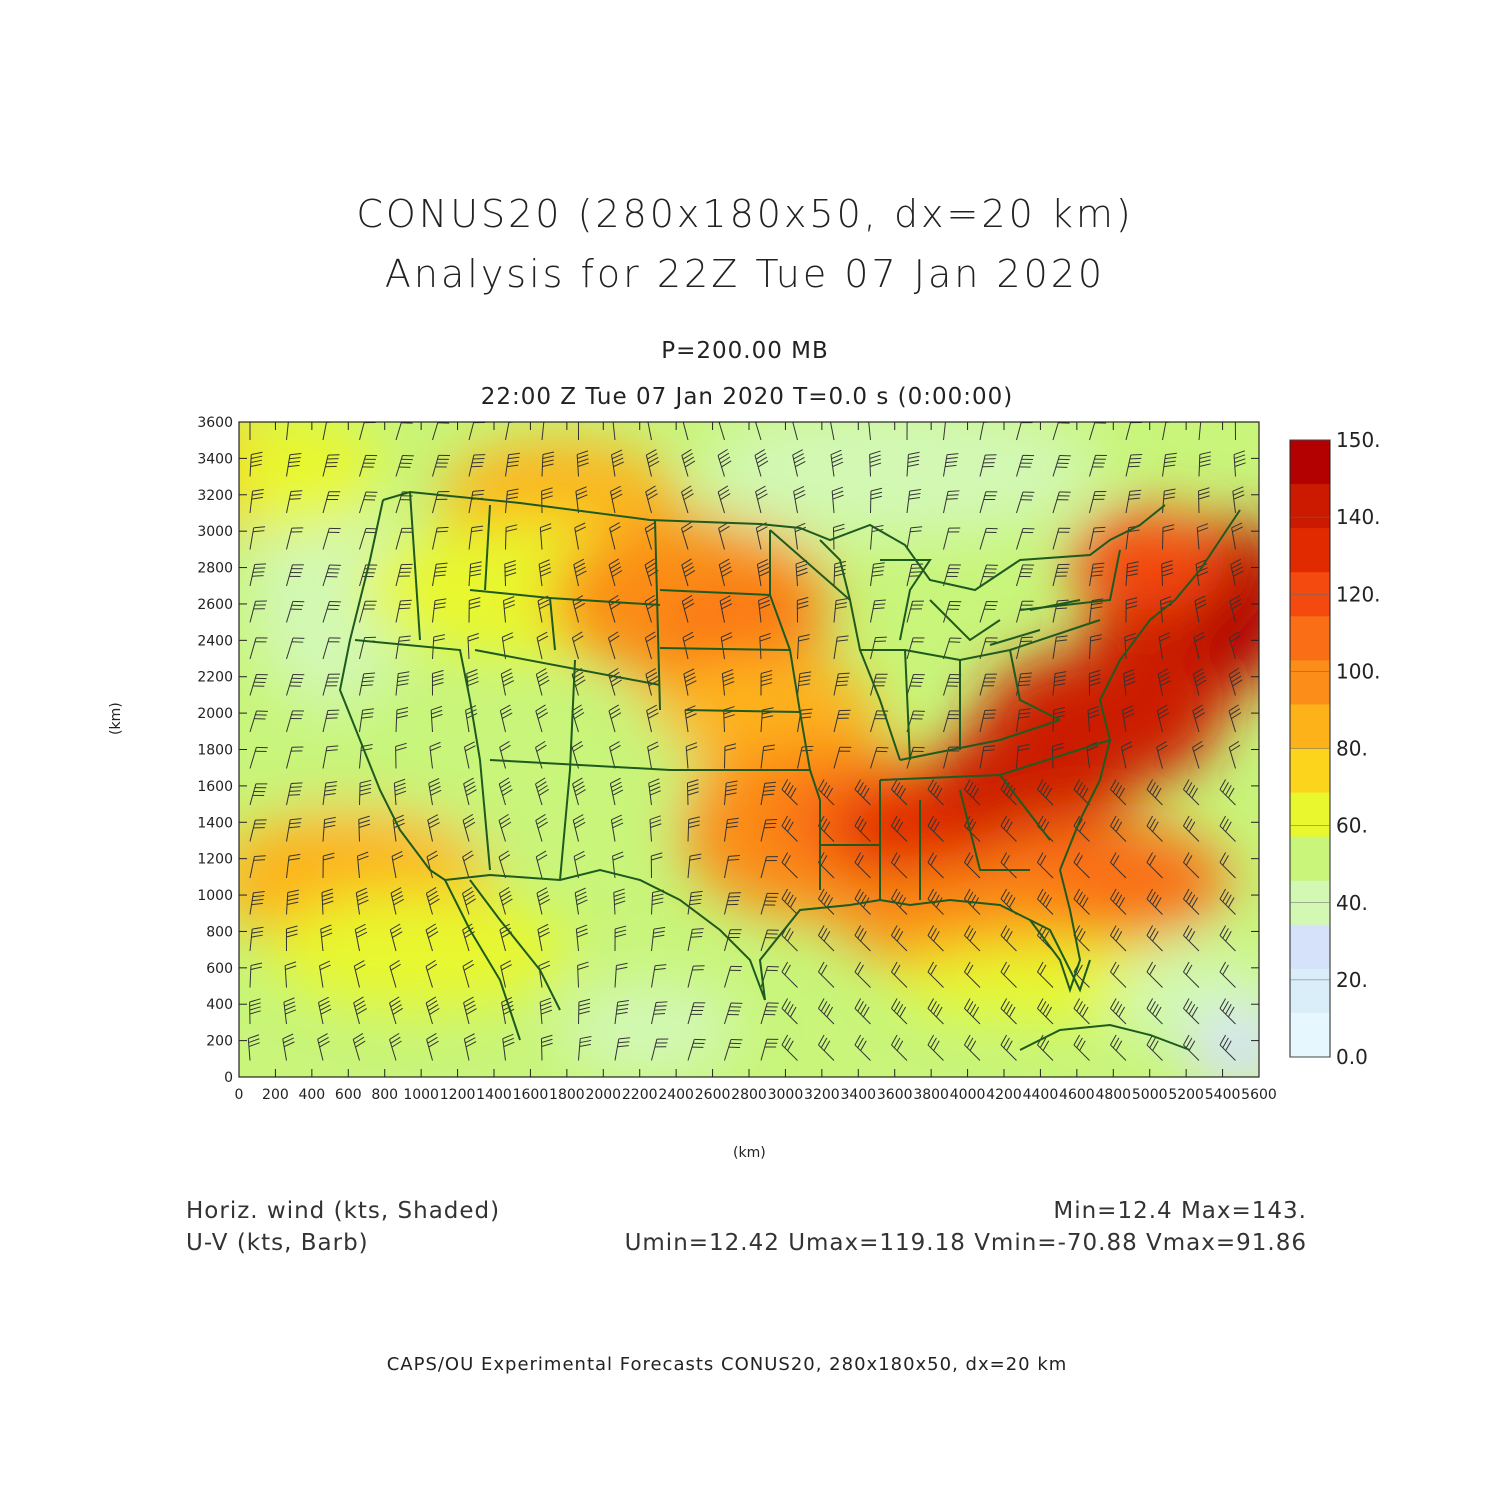 This screenshot has width=1500, height=1500. What do you see at coordinates (343, 1211) in the screenshot?
I see `shaded-field-label: Horiz. wind (kts, Shaded)` at bounding box center [343, 1211].